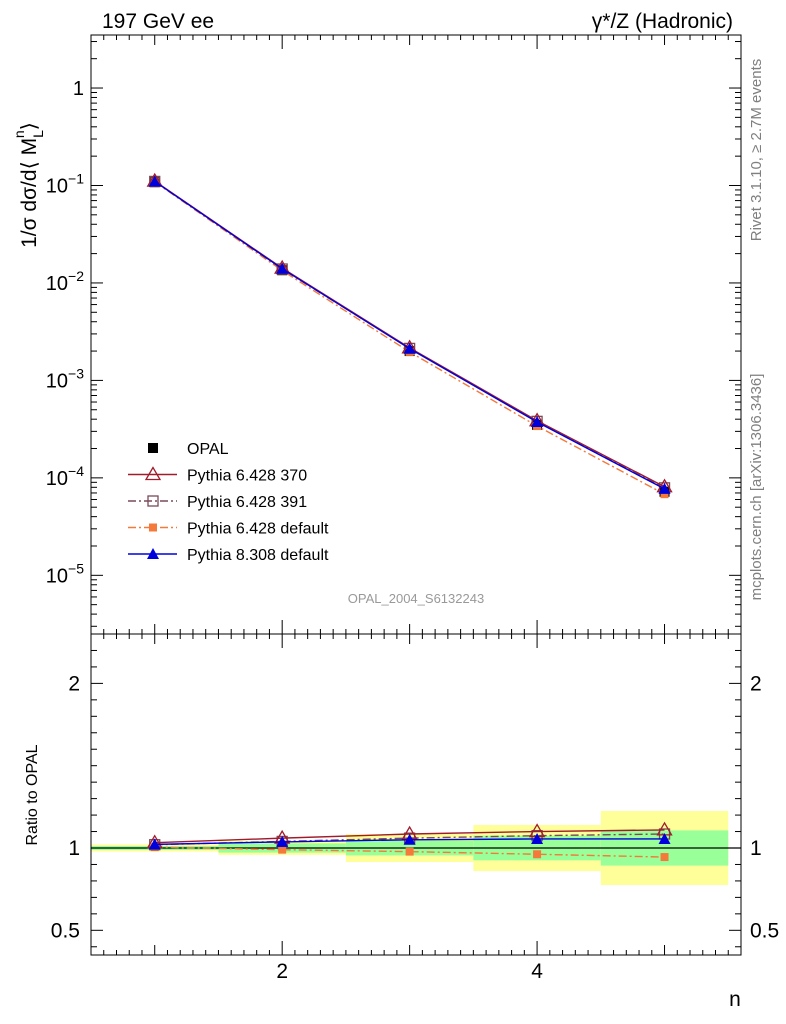  Describe the element at coordinates (208, 449) in the screenshot. I see `legend-label: OPAL` at that location.